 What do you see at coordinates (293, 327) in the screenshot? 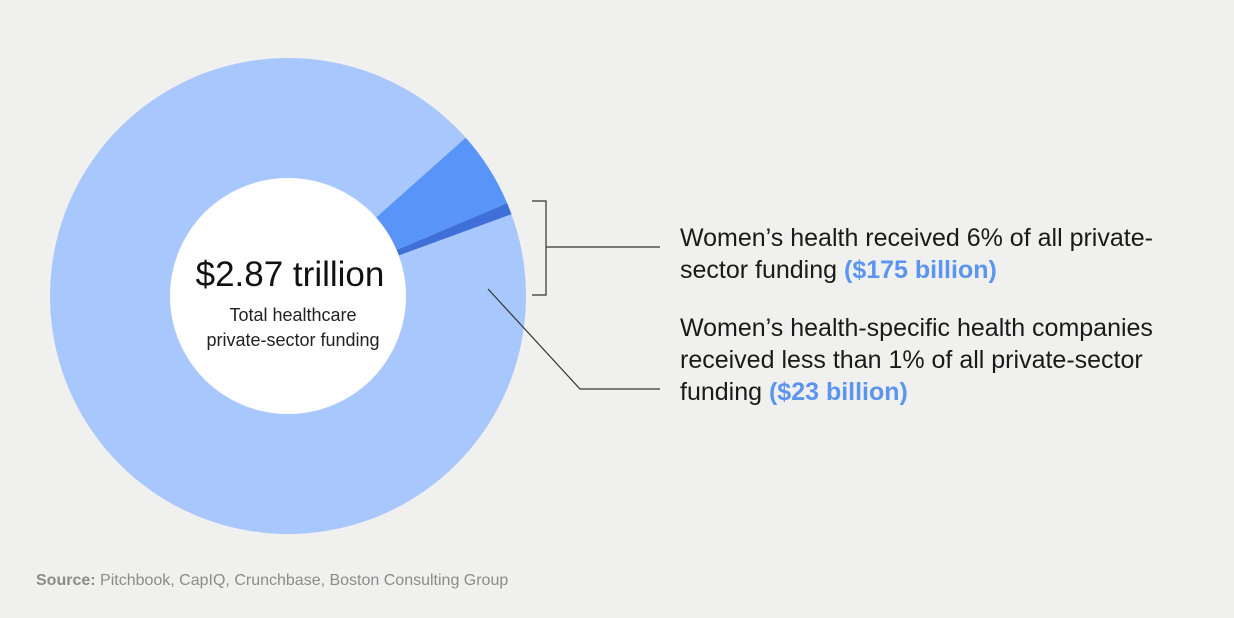
I see `total-funding-caption: Total healthcare private-sector funding` at bounding box center [293, 327].